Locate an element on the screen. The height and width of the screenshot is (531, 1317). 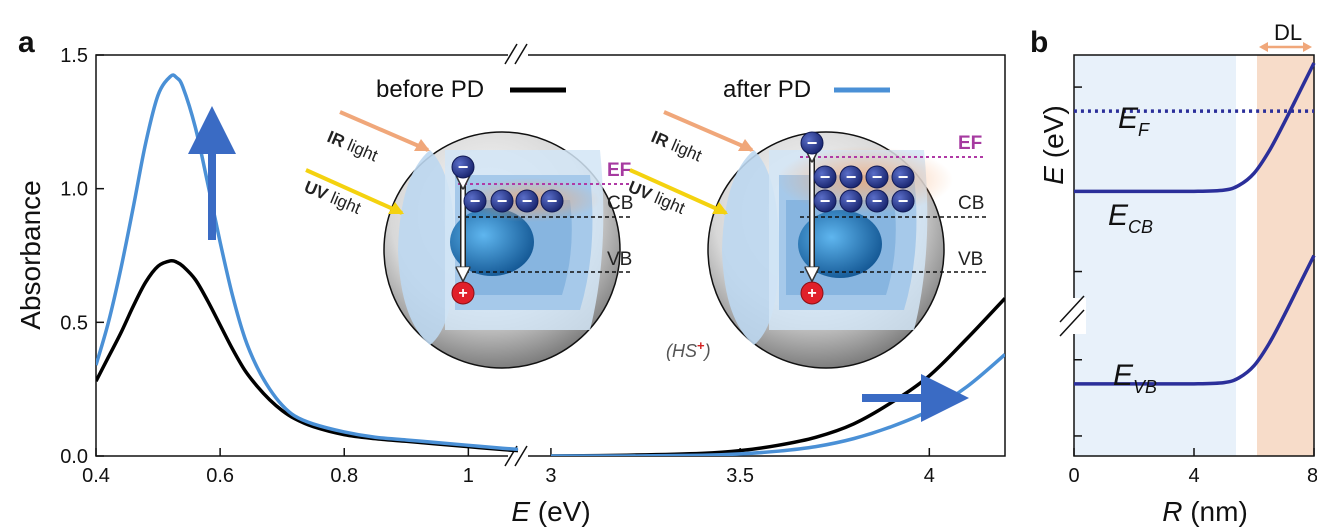
x-axis-break-top is located at coordinates (516, 54).